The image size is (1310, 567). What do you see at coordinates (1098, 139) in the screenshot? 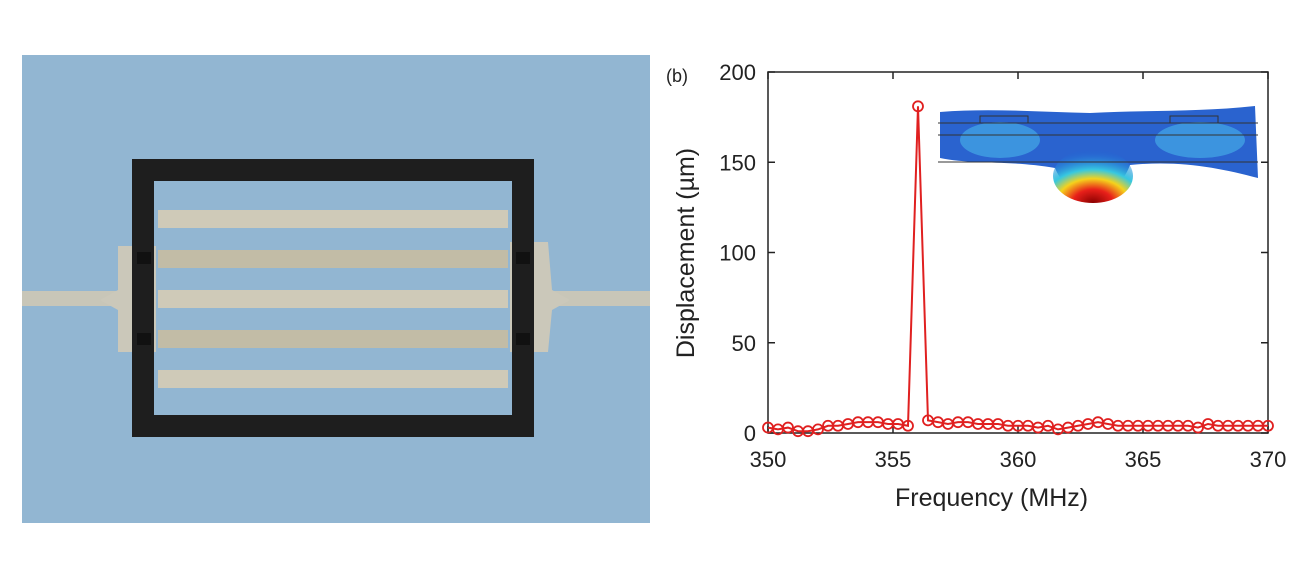
I see `mode-outline` at bounding box center [1098, 139].